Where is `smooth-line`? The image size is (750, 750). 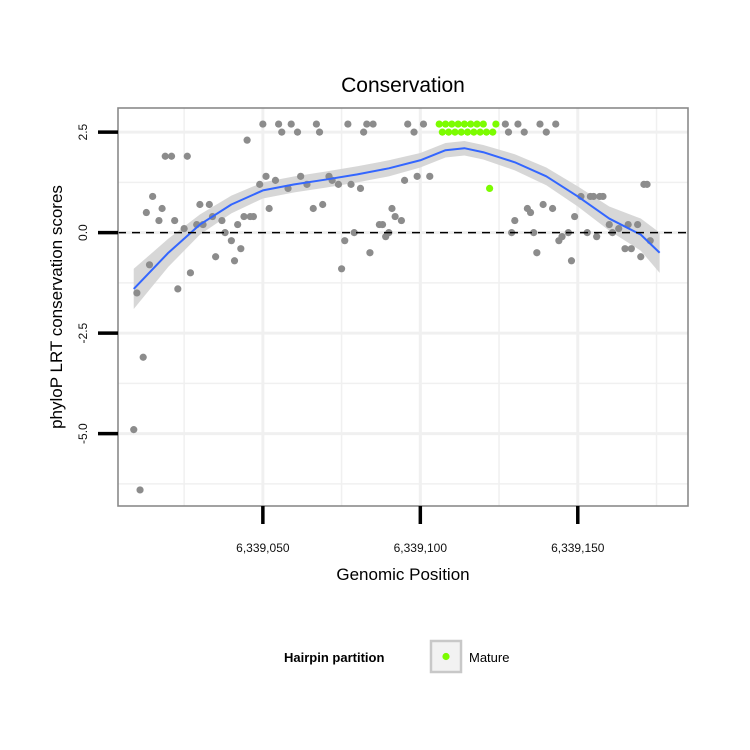
smooth-line is located at coordinates (397, 218).